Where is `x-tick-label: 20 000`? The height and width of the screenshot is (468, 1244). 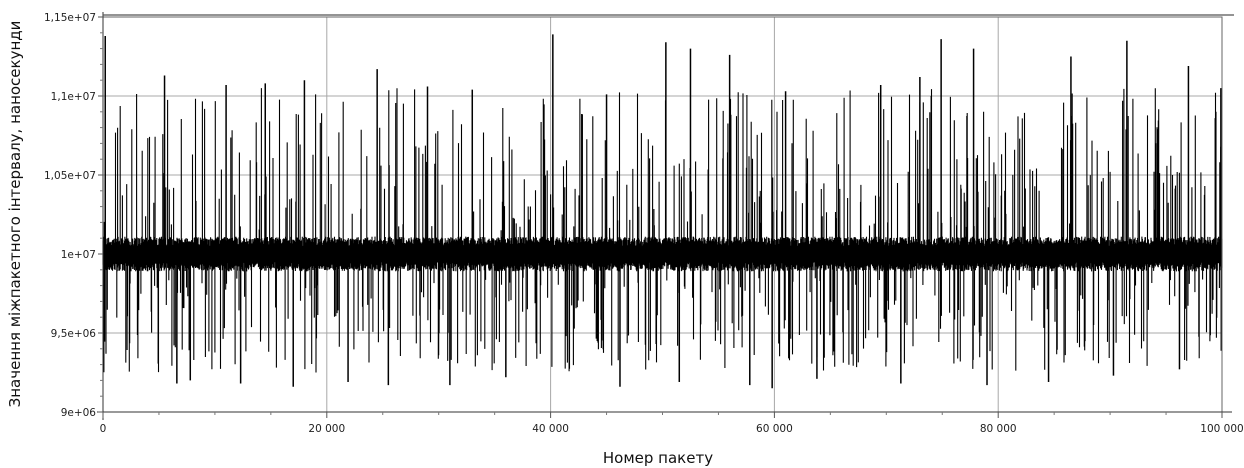
x-tick-label: 20 000 is located at coordinates (326, 429).